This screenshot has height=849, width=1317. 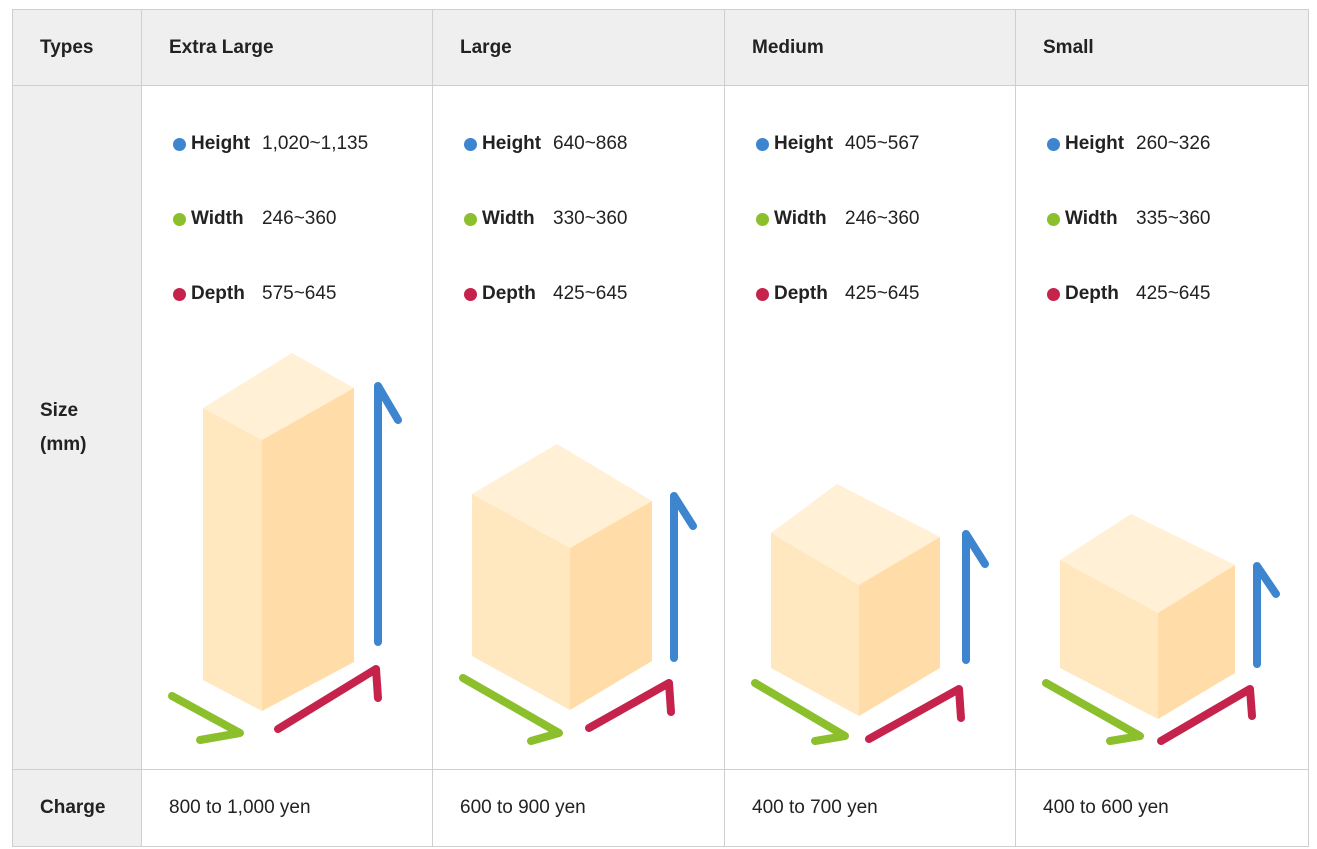 What do you see at coordinates (1129, 242) in the screenshot?
I see `dimension-list: Height 260~326 Width 335~360 Depth 425~645` at bounding box center [1129, 242].